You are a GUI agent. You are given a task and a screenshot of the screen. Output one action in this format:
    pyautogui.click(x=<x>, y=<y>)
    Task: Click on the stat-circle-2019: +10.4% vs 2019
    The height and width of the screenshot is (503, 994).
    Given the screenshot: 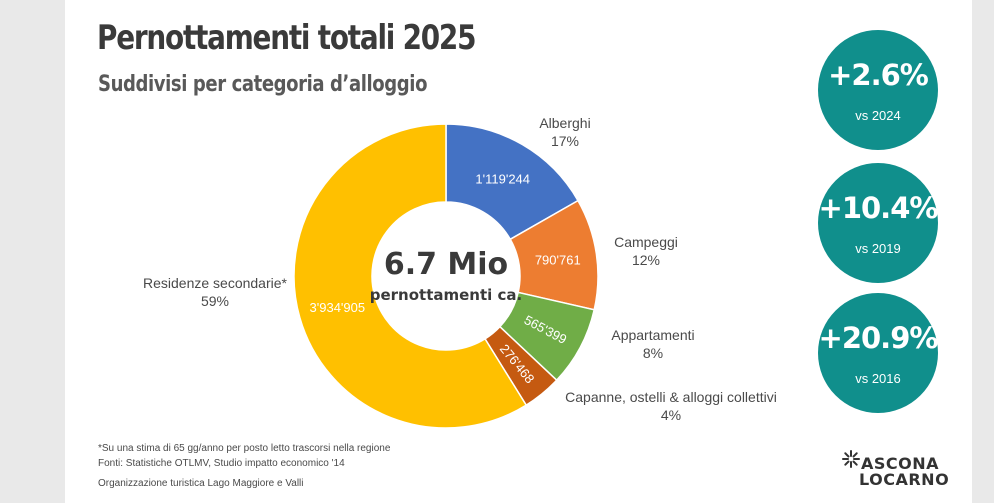 What is the action you would take?
    pyautogui.click(x=878, y=223)
    